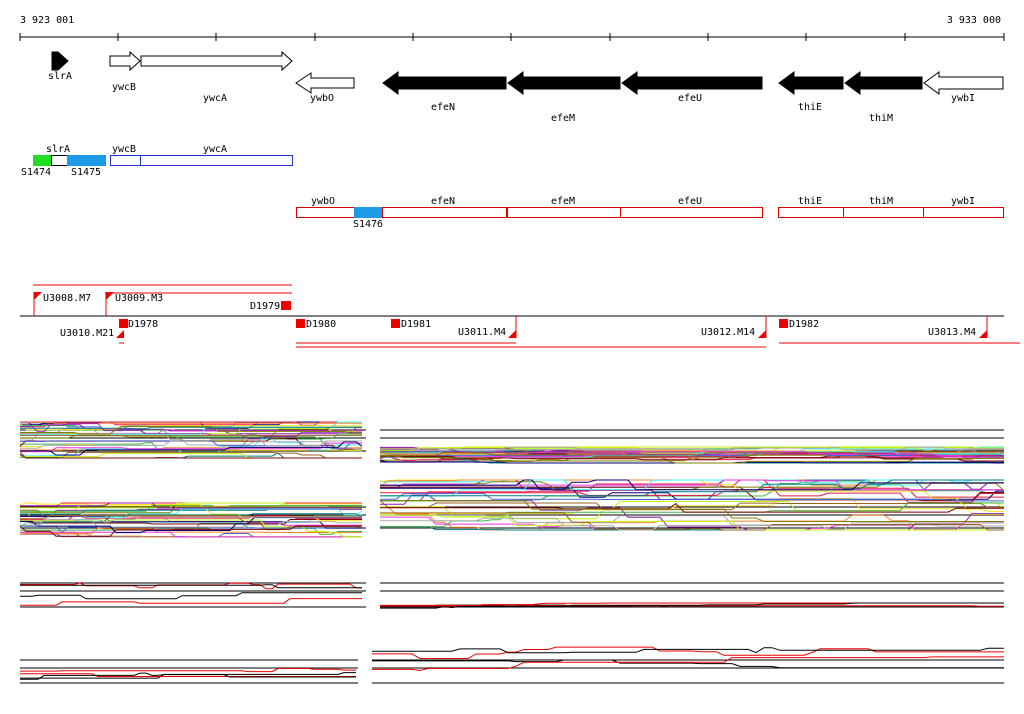 This screenshot has width=1024, height=714. Describe the element at coordinates (690, 98) in the screenshot. I see `gene-label: efeU` at that location.